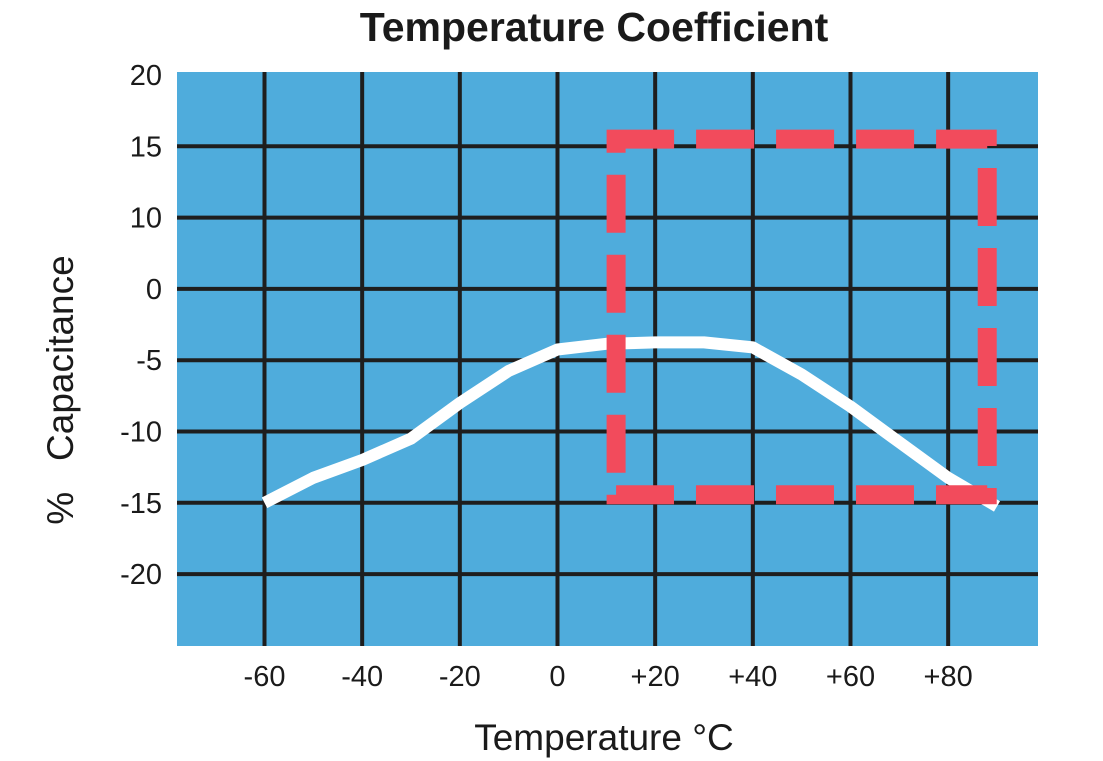 This screenshot has width=1103, height=761. What do you see at coordinates (154, 290) in the screenshot?
I see `y-tick-label: 0` at bounding box center [154, 290].